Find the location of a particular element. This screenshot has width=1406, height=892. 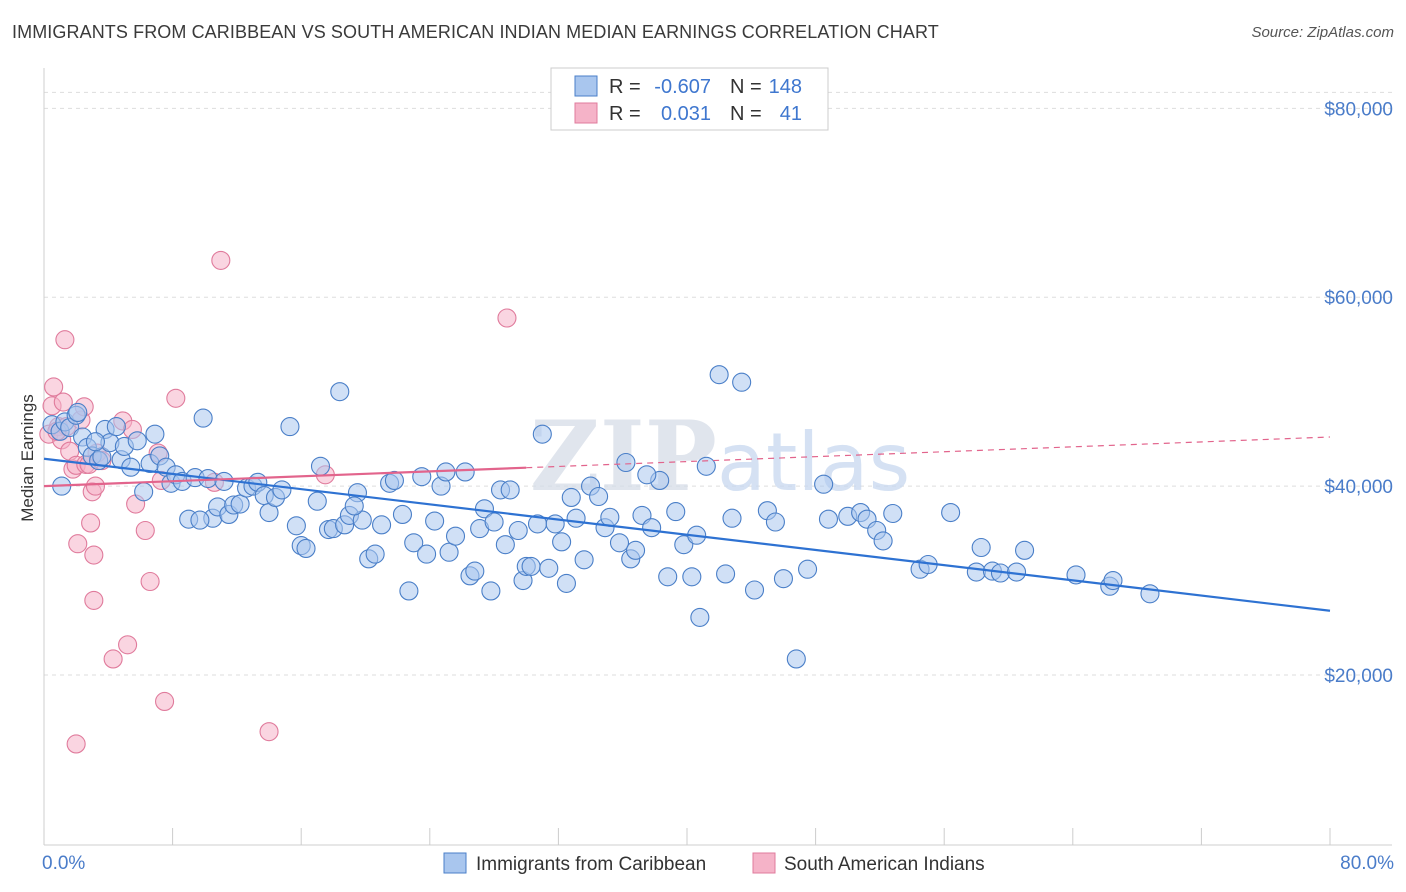

series-legend-label-caribbean: Immigrants from Caribbean is located at coordinates (591, 864).